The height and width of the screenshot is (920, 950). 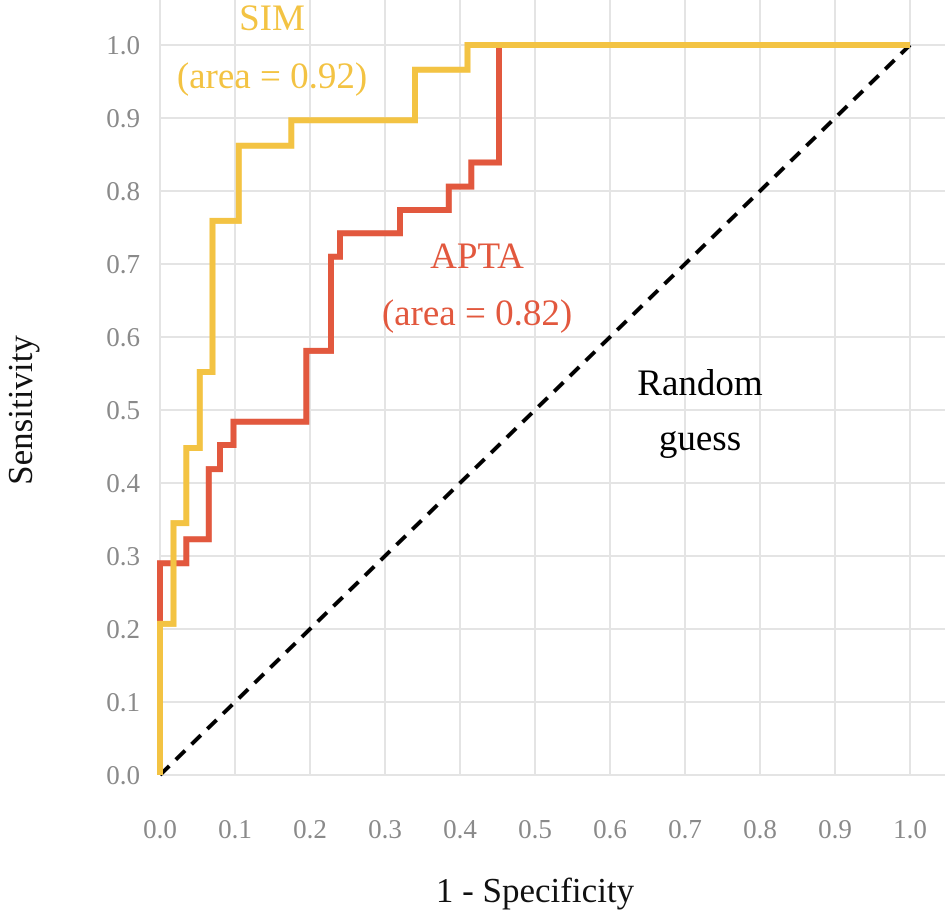 I want to click on x-axis-title: 1 - Specificity, so click(x=535, y=890).